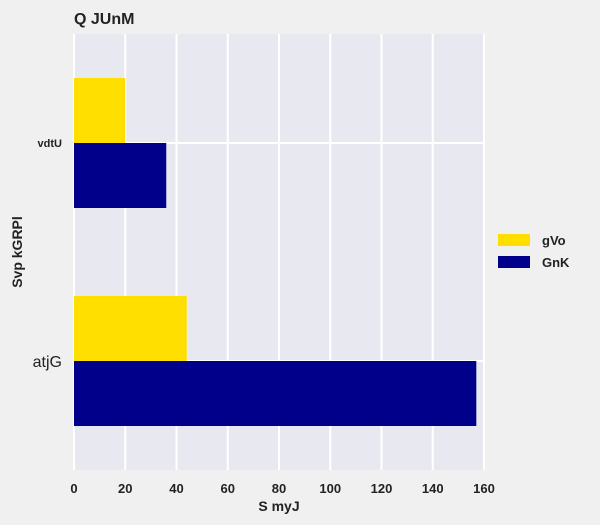 The image size is (600, 525). Describe the element at coordinates (50, 144) in the screenshot. I see `y-tick-label: vdtU` at that location.